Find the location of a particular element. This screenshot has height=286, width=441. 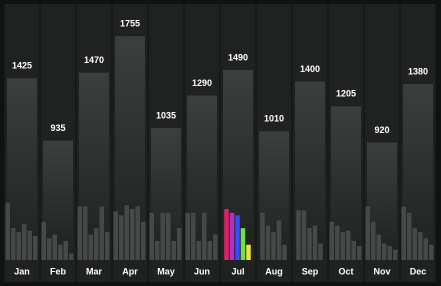

value-label: 935 is located at coordinates (57, 128).